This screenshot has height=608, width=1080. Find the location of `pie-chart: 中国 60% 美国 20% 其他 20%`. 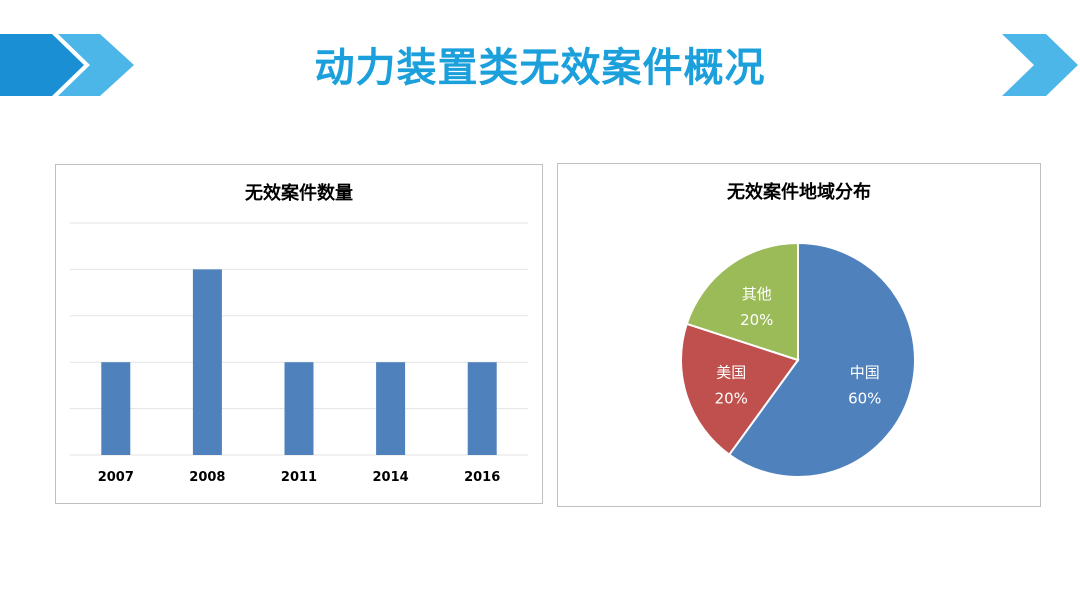

pie-chart: 中国 60% 美国 20% 其他 20% is located at coordinates (798, 359).